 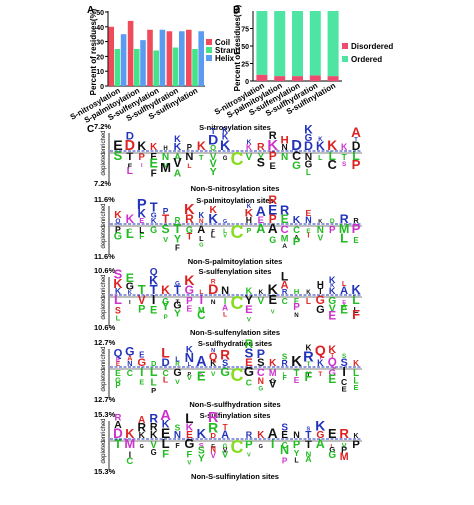 I want to click on logo-depleted-residue: I, so click(x=343, y=372).